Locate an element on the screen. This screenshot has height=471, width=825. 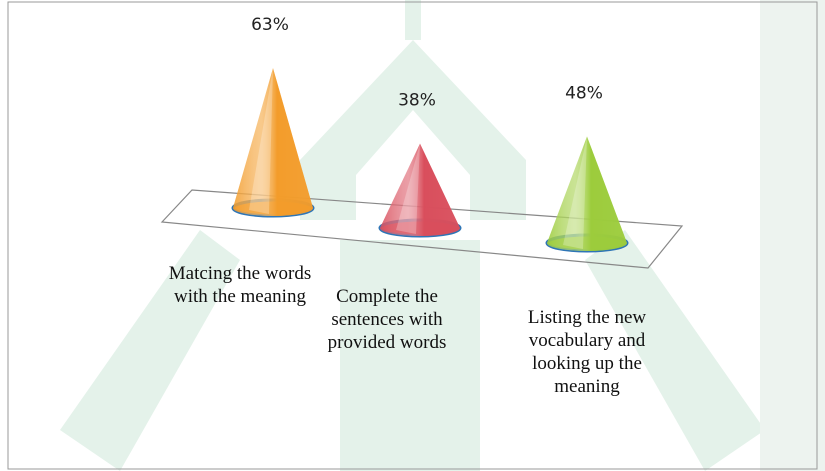
data-label: 48% is located at coordinates (584, 93).